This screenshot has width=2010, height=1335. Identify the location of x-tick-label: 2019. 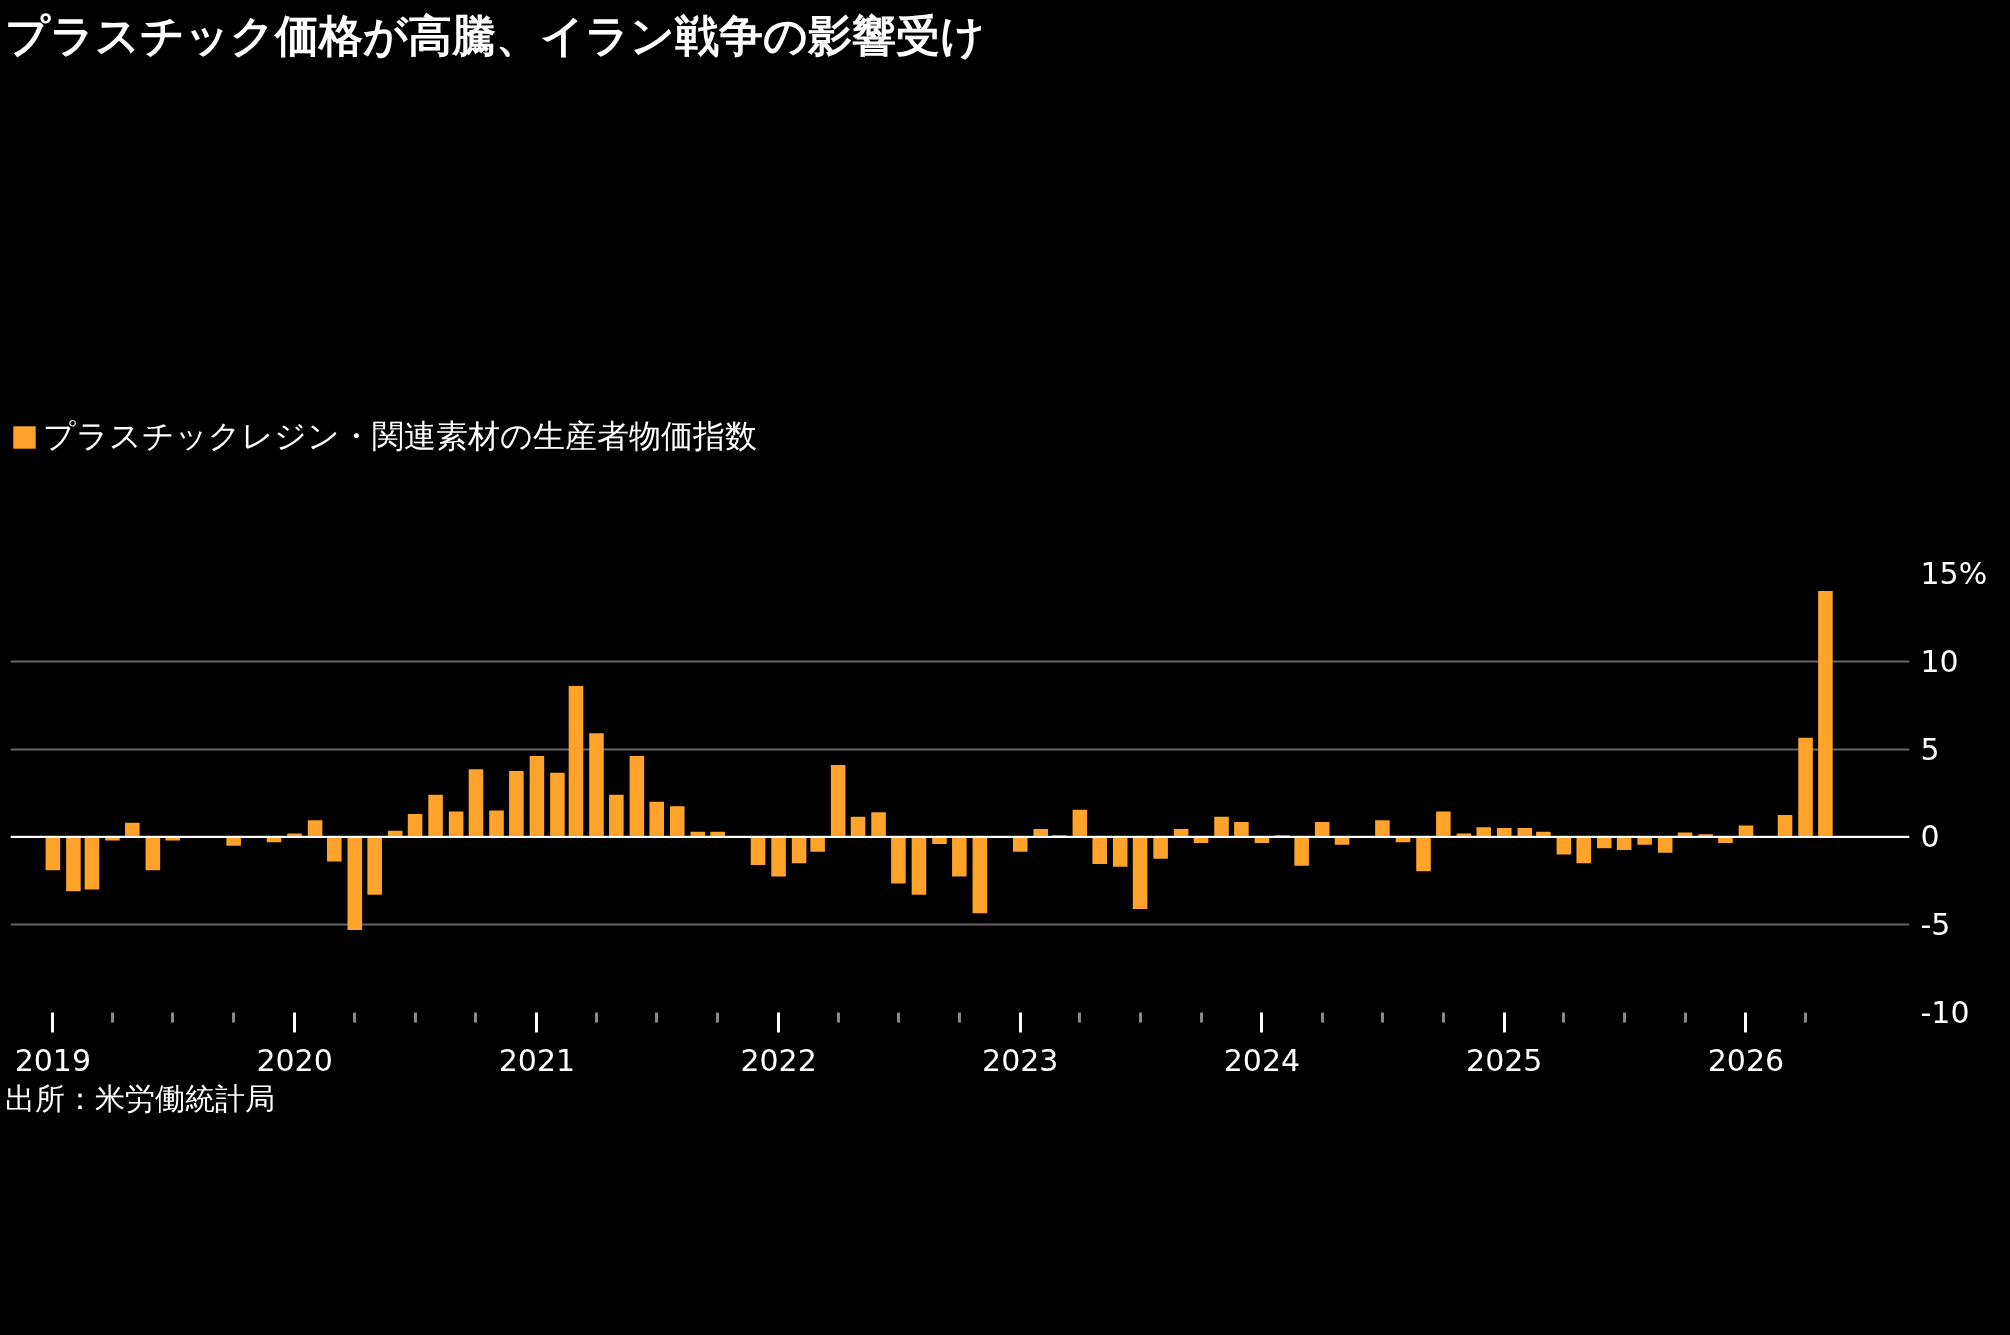
(53, 1060).